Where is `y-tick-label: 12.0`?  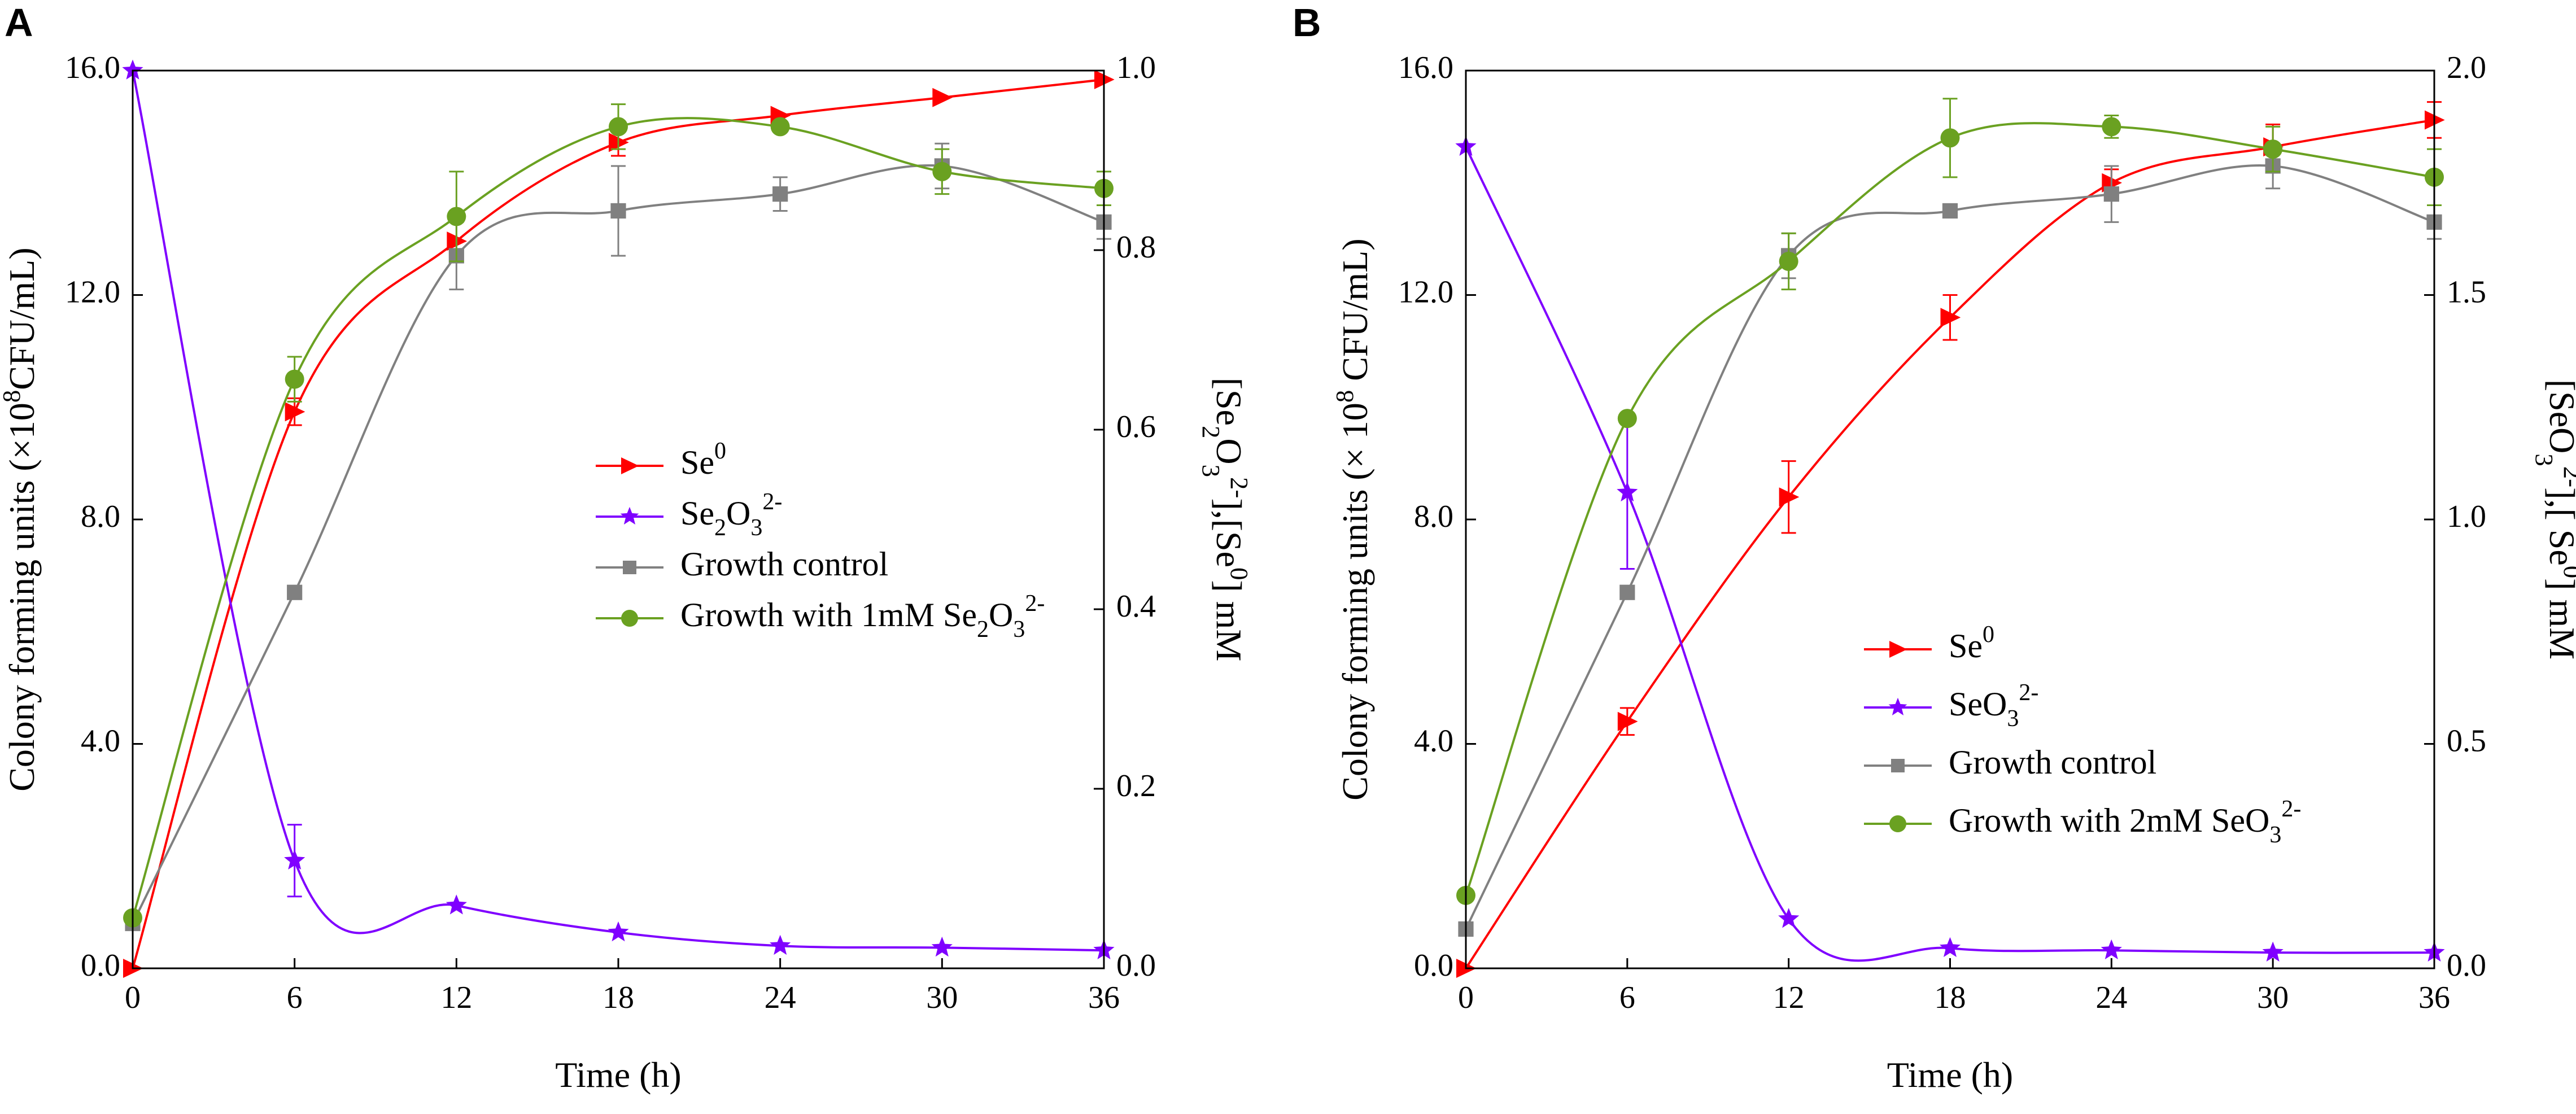
y-tick-label: 12.0 is located at coordinates (1425, 291).